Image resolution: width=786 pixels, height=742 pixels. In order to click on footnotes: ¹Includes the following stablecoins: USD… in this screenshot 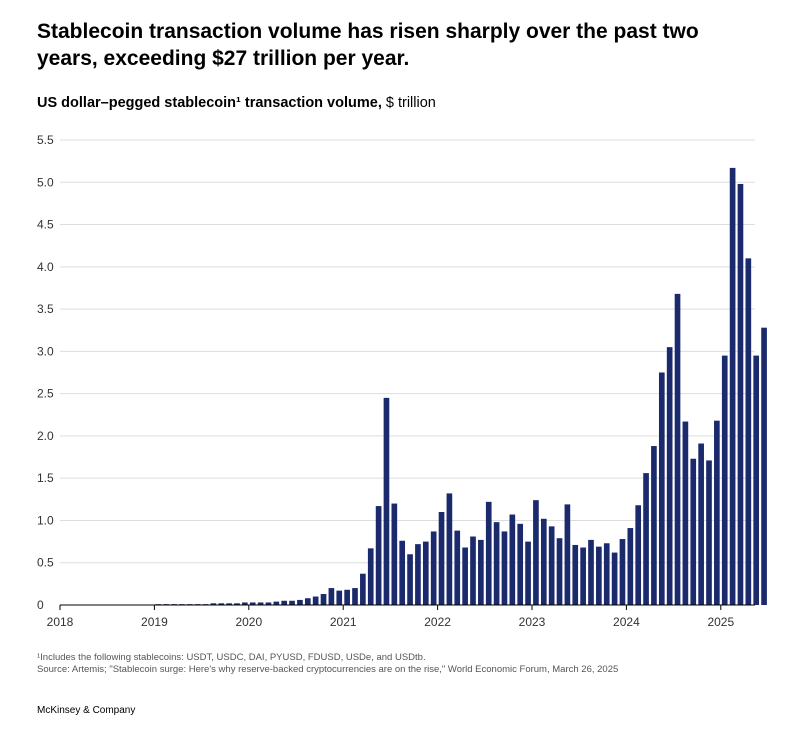, I will do `click(327, 664)`.